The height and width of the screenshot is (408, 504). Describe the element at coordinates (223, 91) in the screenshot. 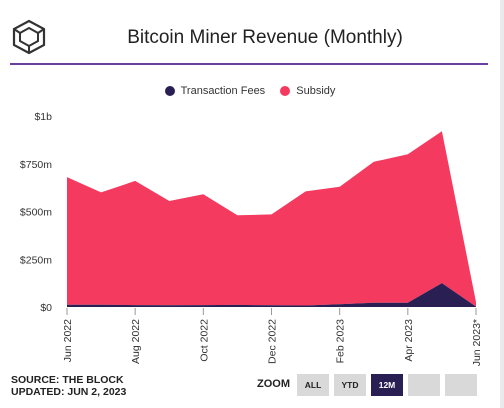

I see `legend-label-fees: Transaction Fees` at that location.